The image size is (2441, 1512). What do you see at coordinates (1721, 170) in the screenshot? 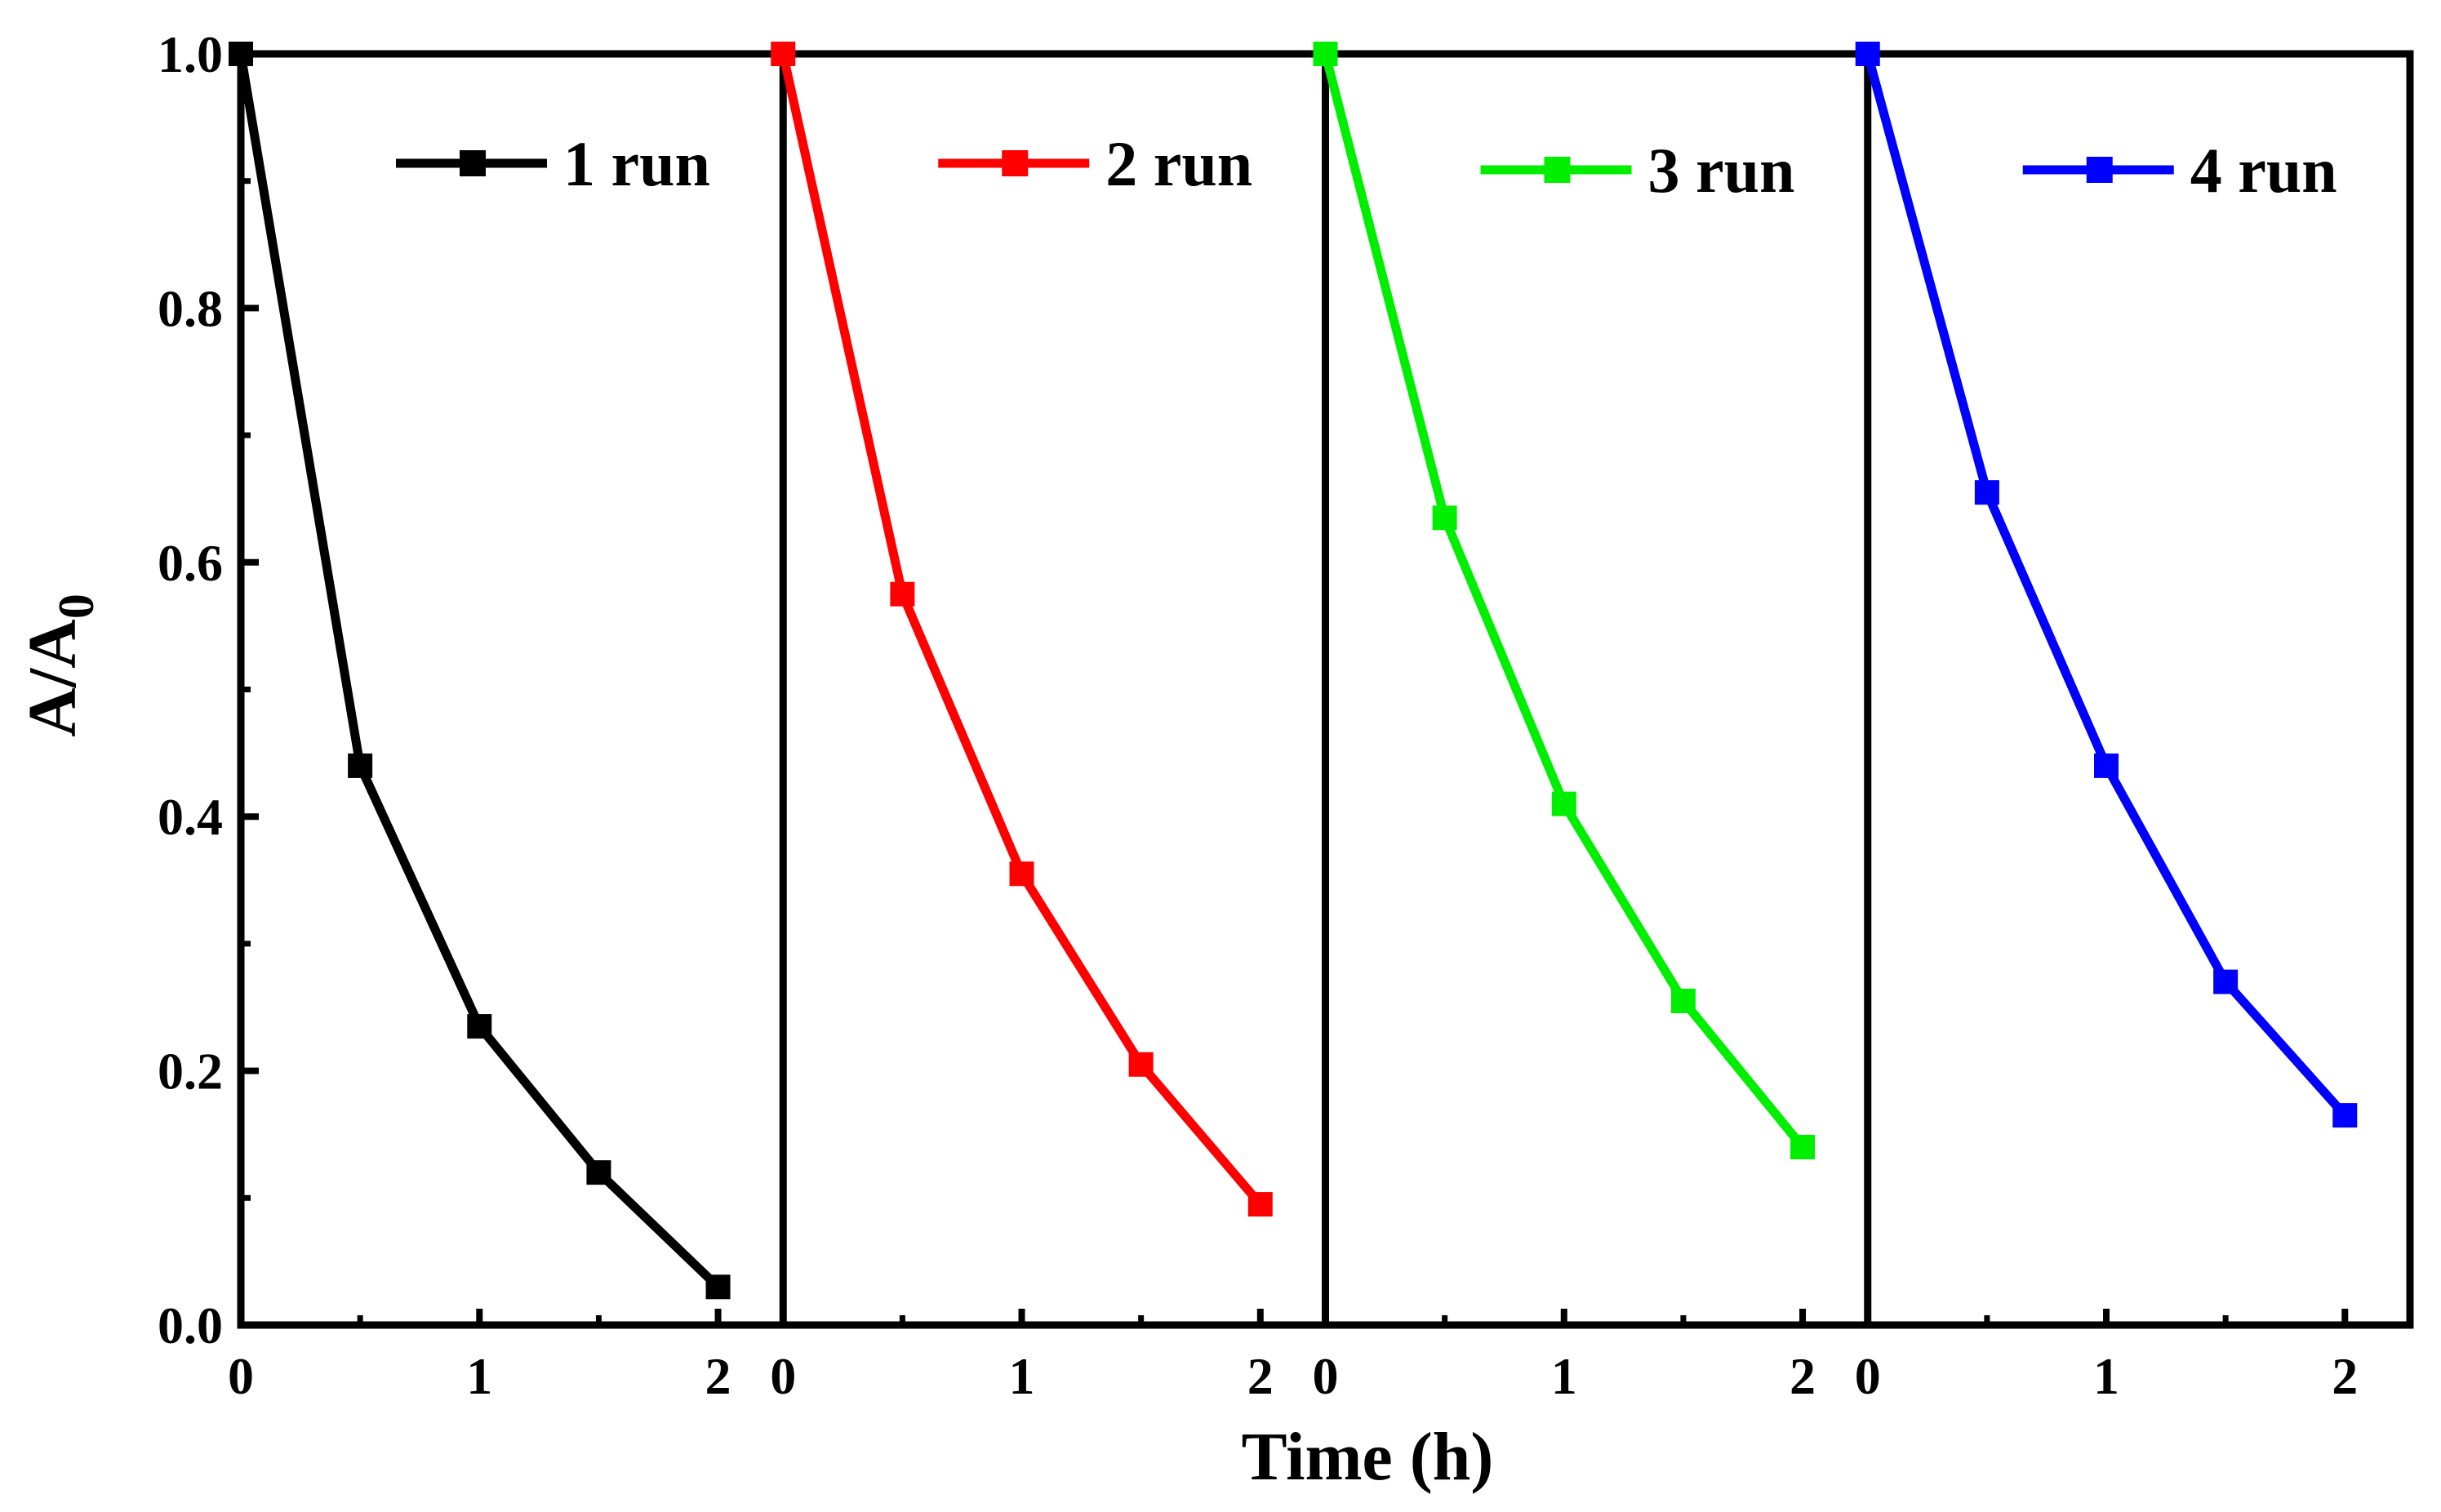
I see `legend-label: 3 run` at bounding box center [1721, 170].